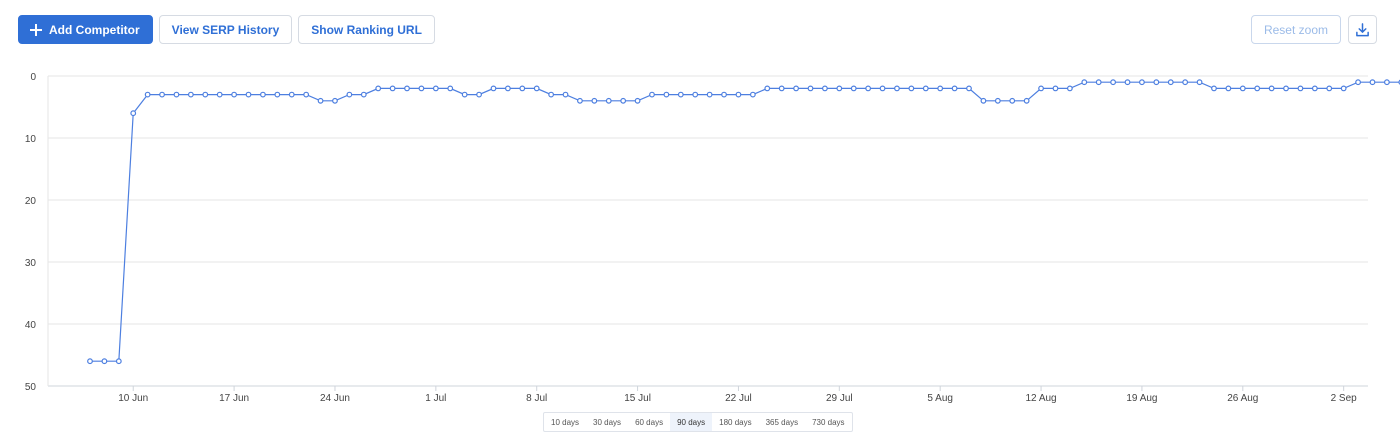 The image size is (1400, 439). I want to click on view-serp-history-button: View SERP History, so click(225, 29).